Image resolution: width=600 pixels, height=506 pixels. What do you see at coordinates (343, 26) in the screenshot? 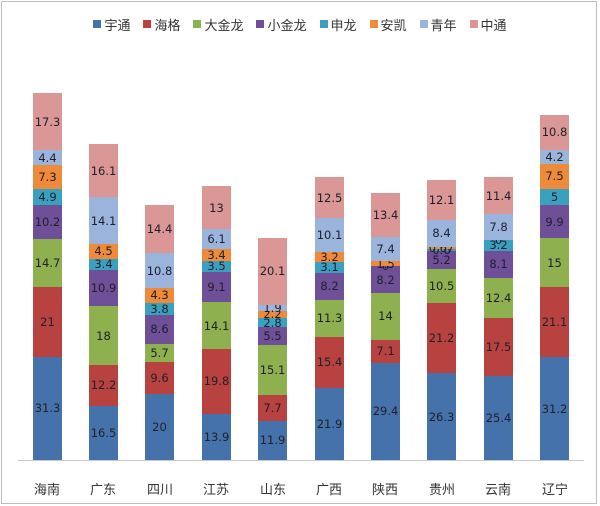
I see `legend-label: 申龙` at bounding box center [343, 26].